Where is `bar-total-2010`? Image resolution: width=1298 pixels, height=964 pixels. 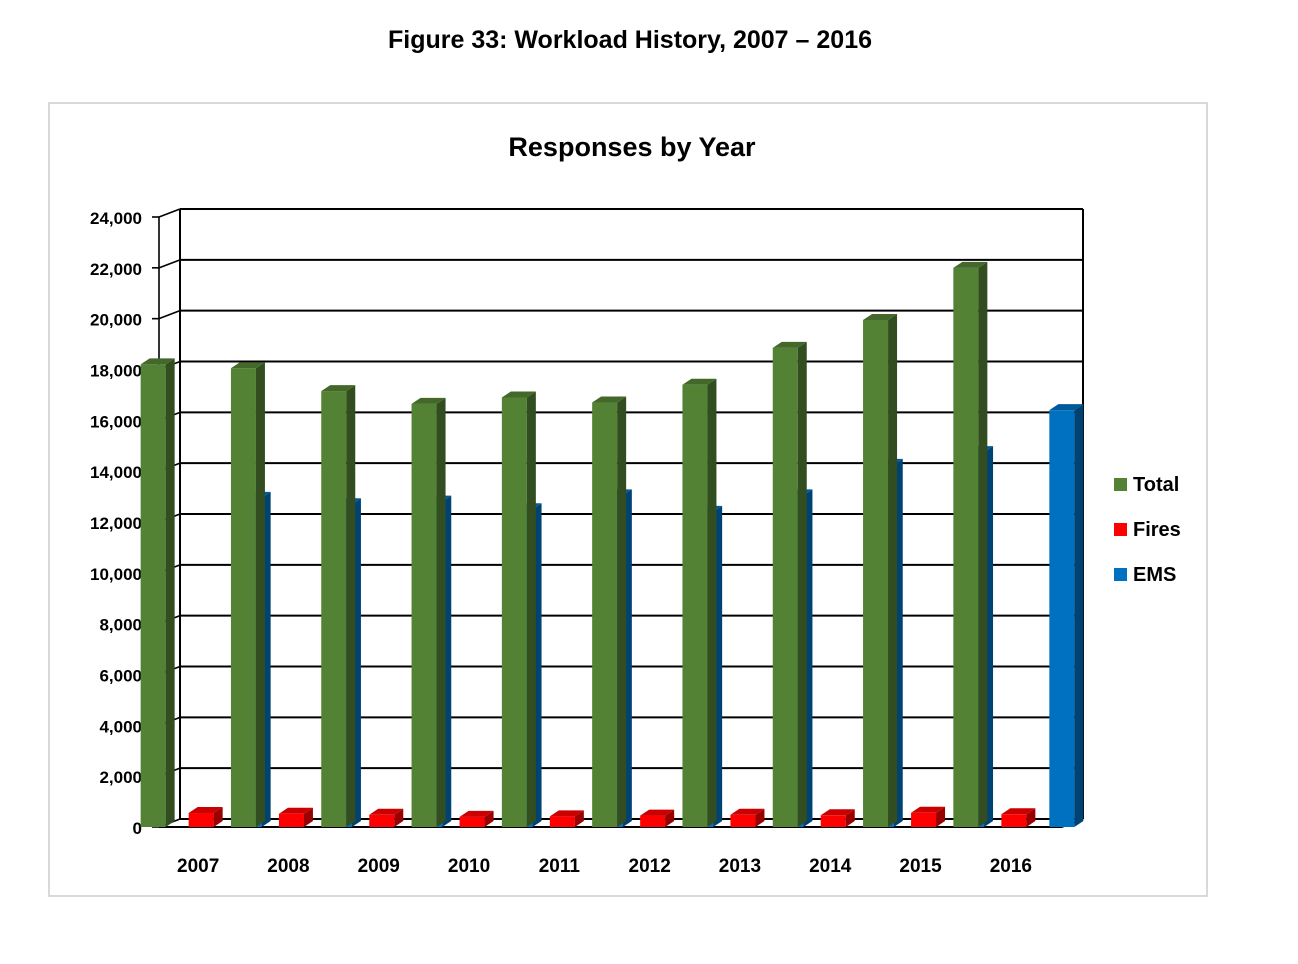 bar-total-2010 is located at coordinates (428, 612).